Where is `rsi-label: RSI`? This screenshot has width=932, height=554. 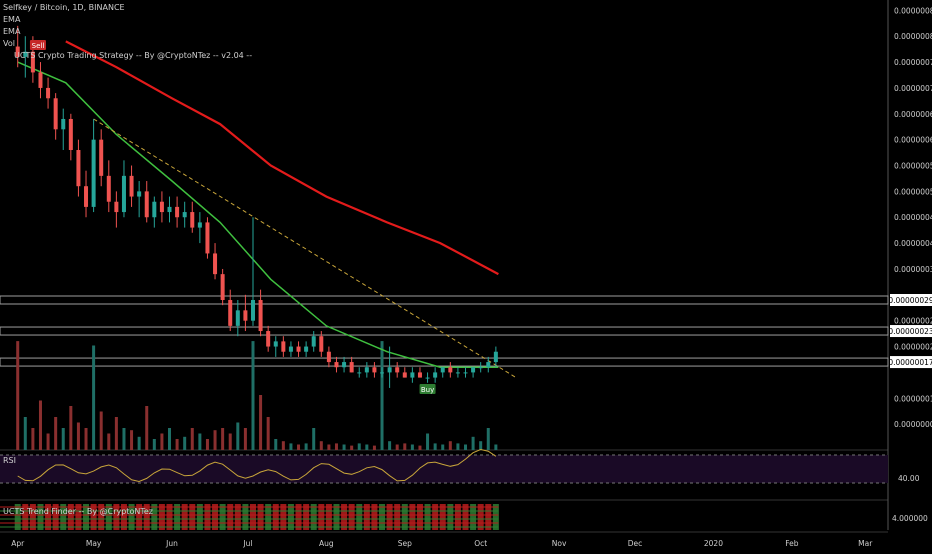
rsi-label: RSI is located at coordinates (9, 460).